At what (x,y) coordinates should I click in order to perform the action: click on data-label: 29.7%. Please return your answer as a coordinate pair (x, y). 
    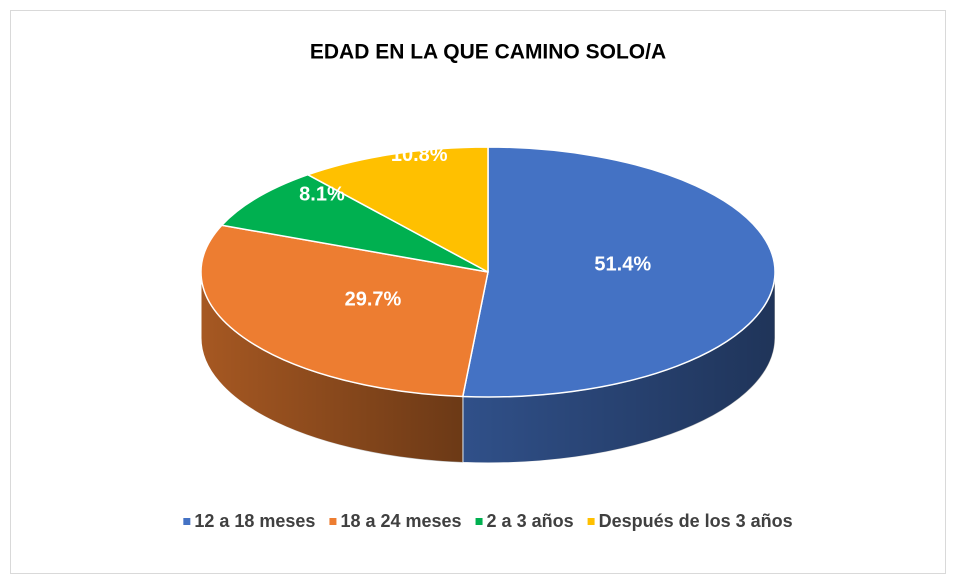
    Looking at the image, I should click on (373, 300).